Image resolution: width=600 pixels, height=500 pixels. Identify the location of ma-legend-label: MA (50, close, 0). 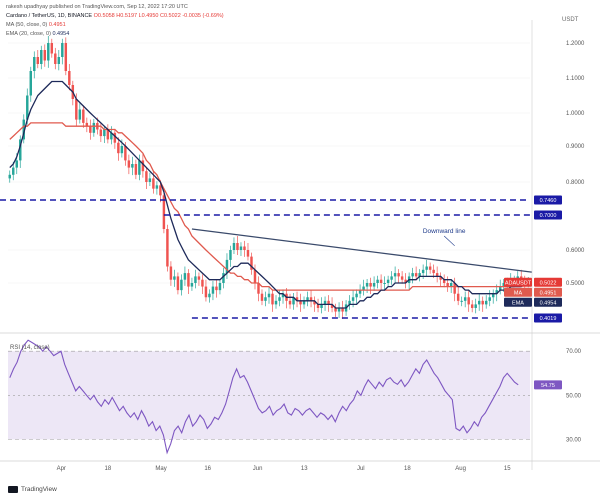
(27, 25).